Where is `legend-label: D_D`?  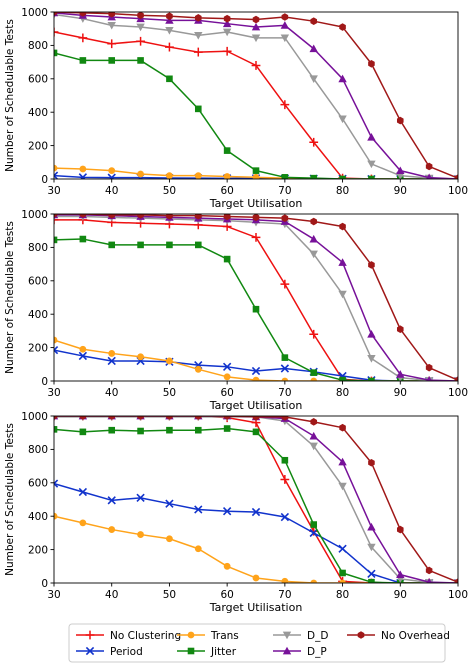
legend-label: D_D is located at coordinates (317, 636).